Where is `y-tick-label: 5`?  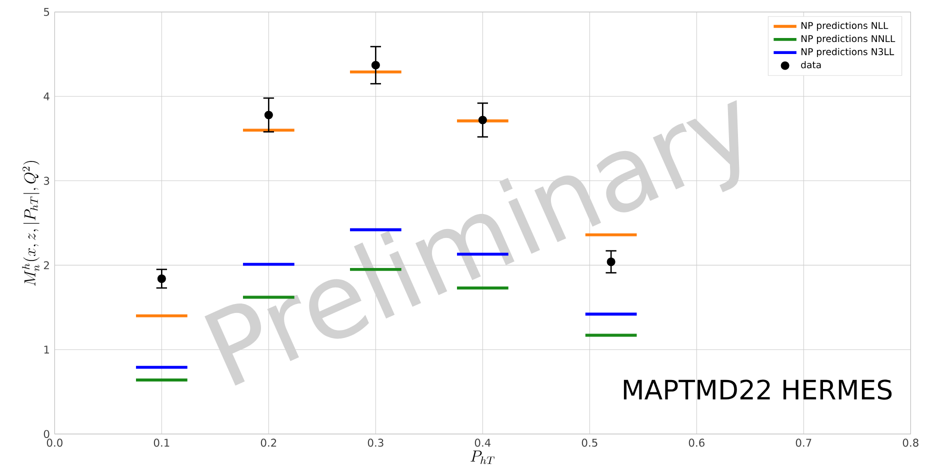
y-tick-label: 5 is located at coordinates (47, 12).